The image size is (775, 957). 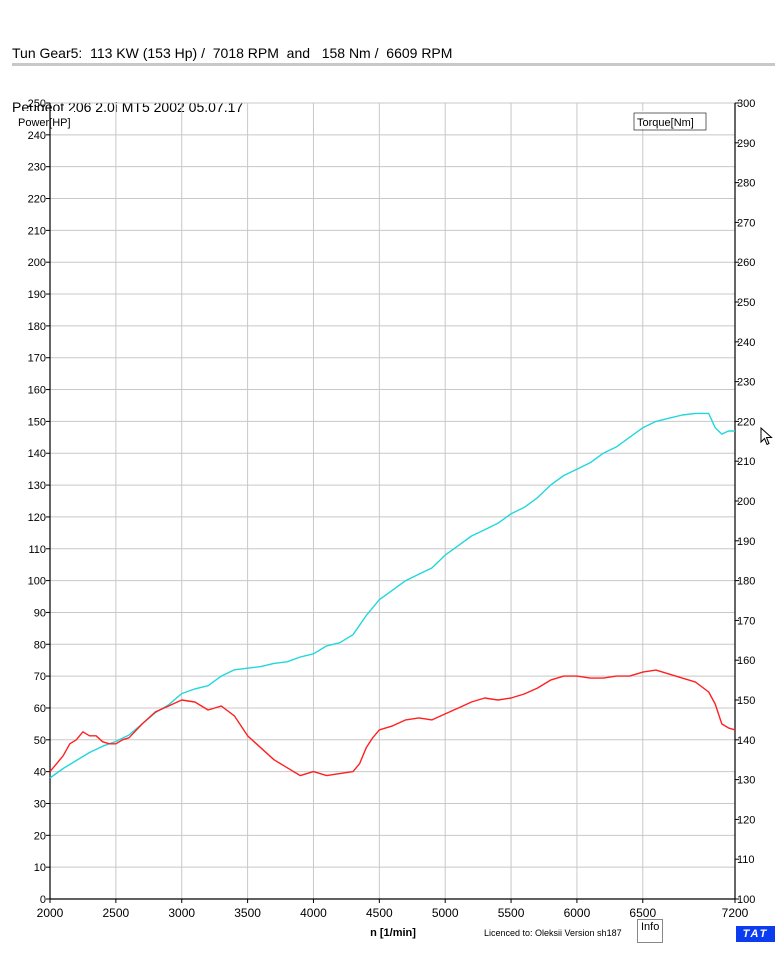 I want to click on y-axis-title: Power[HP], so click(x=44, y=123).